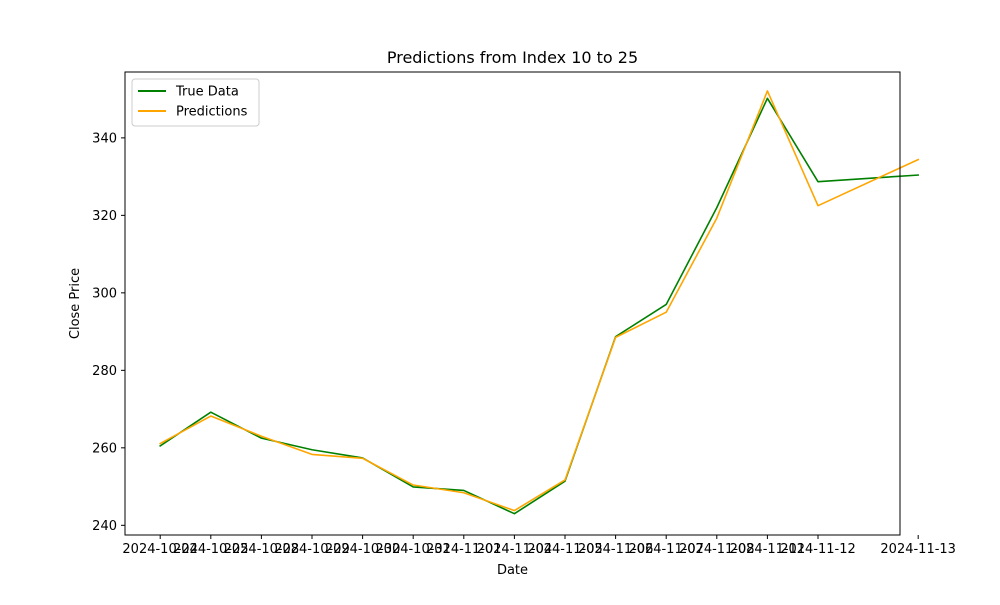 This screenshot has height=605, width=1000. I want to click on x-tick-label: 2024-11-06, so click(616, 549).